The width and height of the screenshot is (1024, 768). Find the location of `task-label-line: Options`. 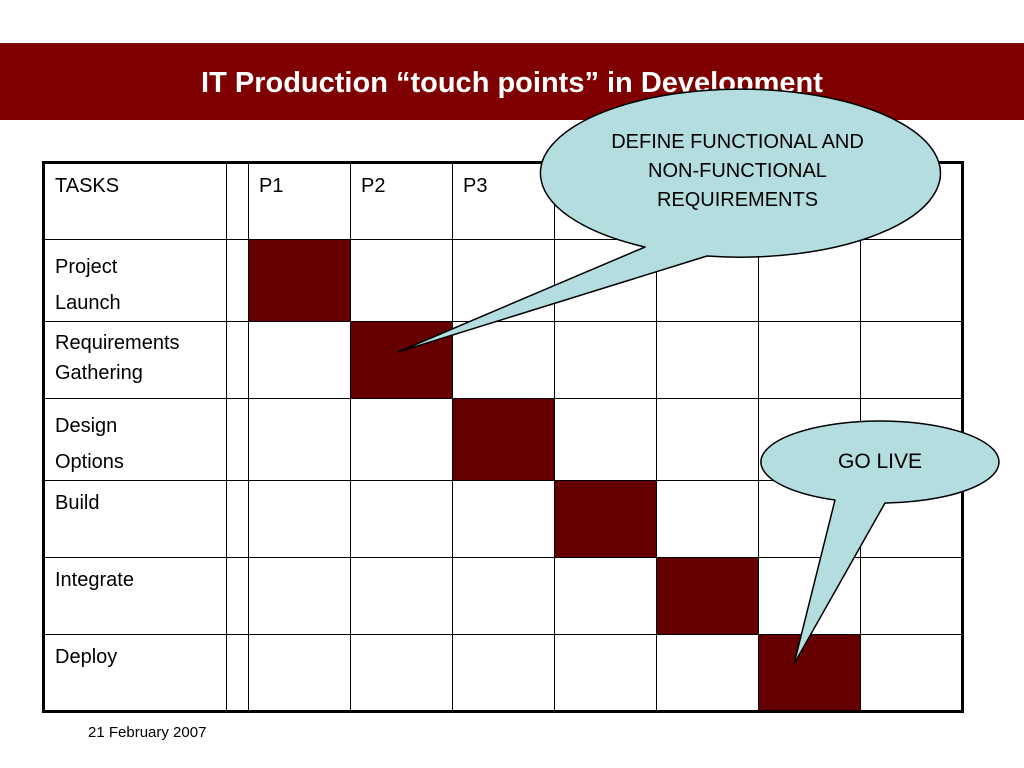

task-label-line: Options is located at coordinates (89, 462).